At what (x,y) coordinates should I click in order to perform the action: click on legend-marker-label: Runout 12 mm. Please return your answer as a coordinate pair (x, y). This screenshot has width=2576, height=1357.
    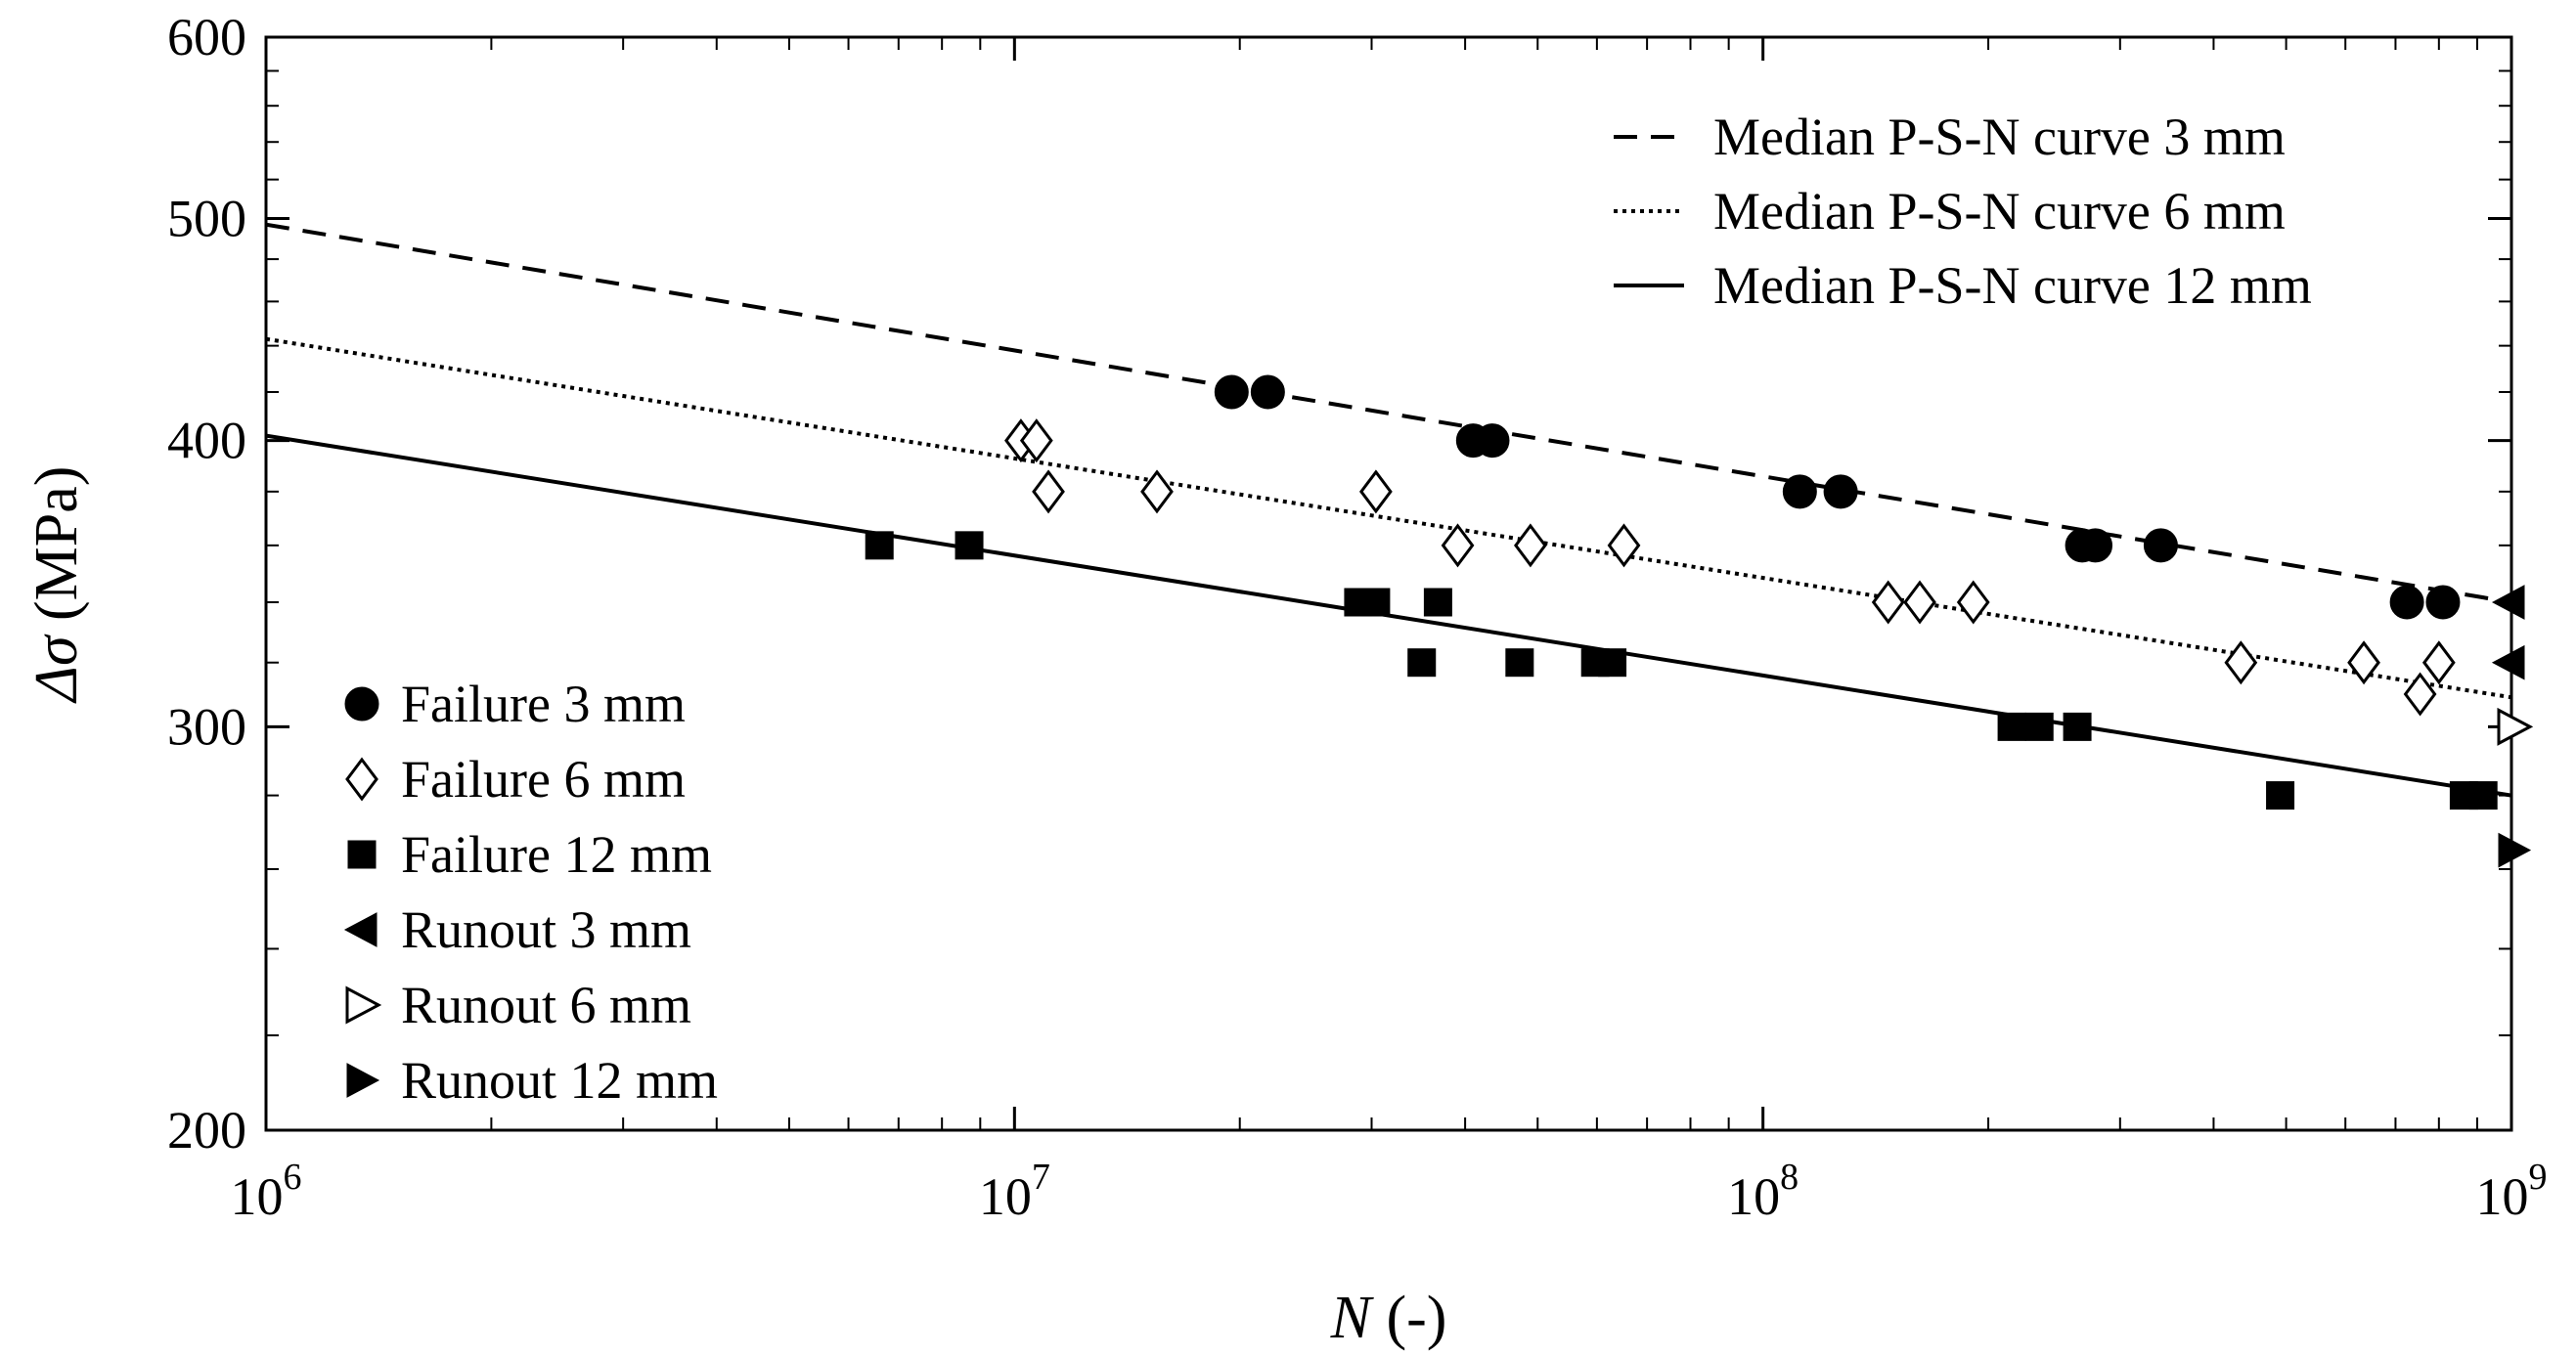
    Looking at the image, I should click on (559, 1080).